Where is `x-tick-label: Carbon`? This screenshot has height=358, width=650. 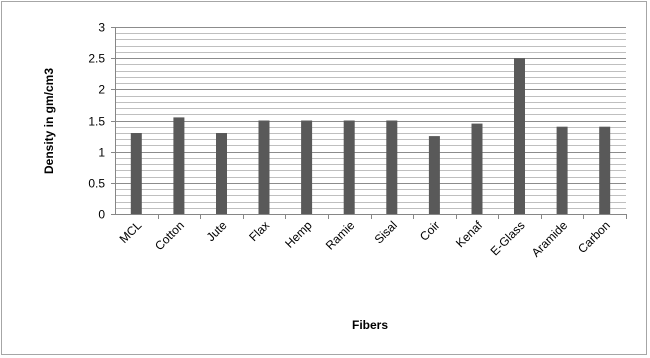
x-tick-label: Carbon is located at coordinates (594, 237).